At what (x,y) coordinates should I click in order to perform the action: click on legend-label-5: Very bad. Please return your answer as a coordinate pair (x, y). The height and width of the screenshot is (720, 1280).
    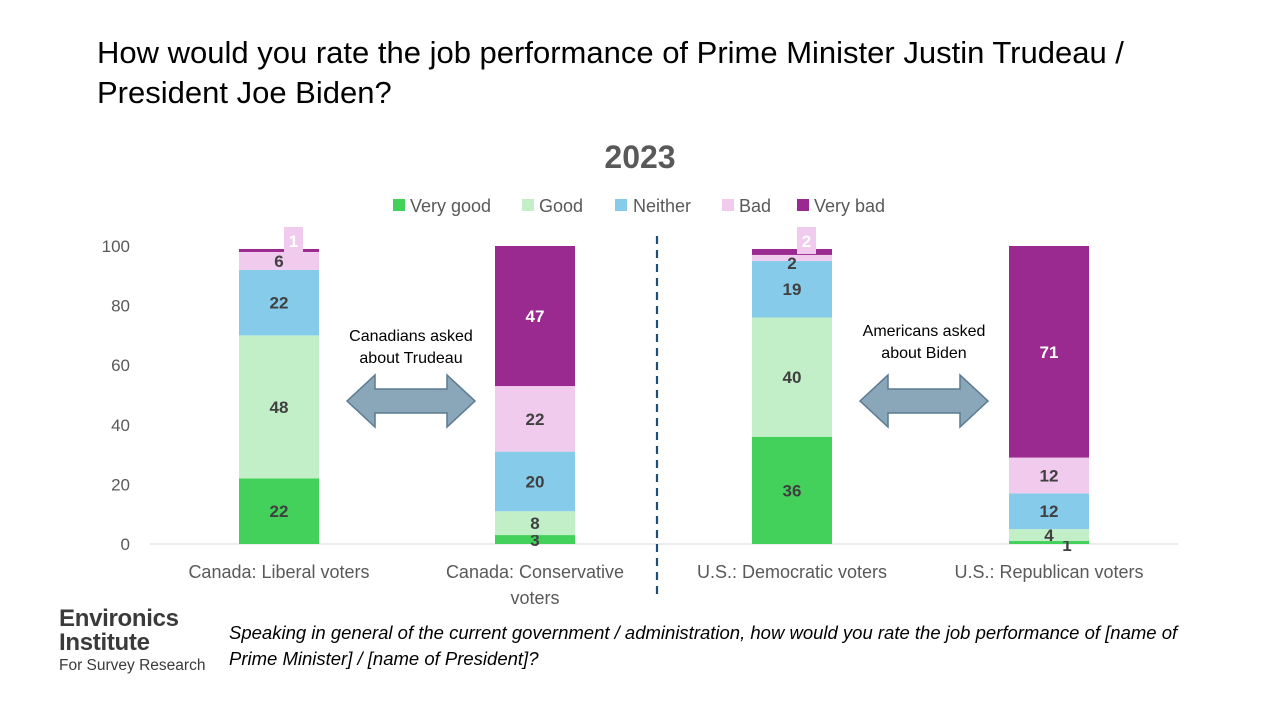
    Looking at the image, I should click on (849, 206).